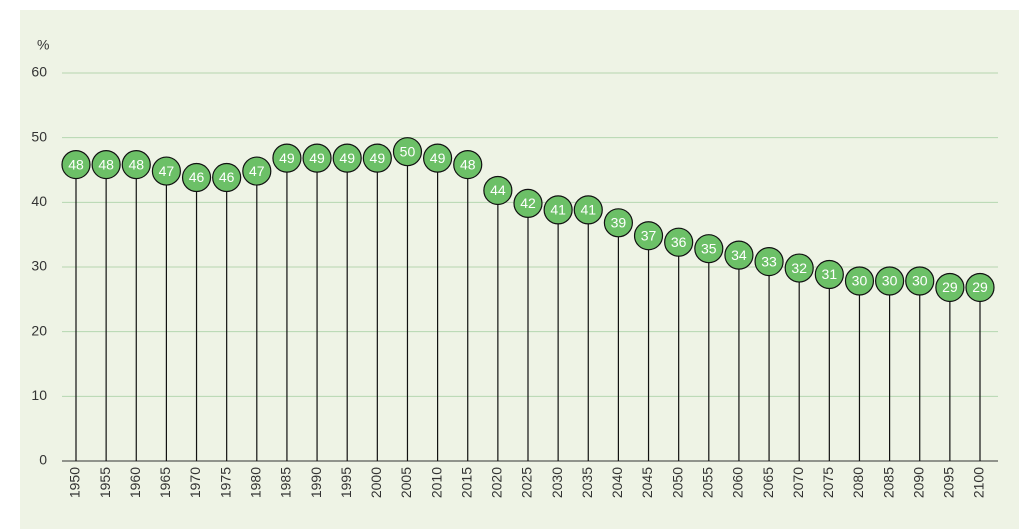 This screenshot has width=1019, height=529. I want to click on y-unit: %, so click(43, 45).